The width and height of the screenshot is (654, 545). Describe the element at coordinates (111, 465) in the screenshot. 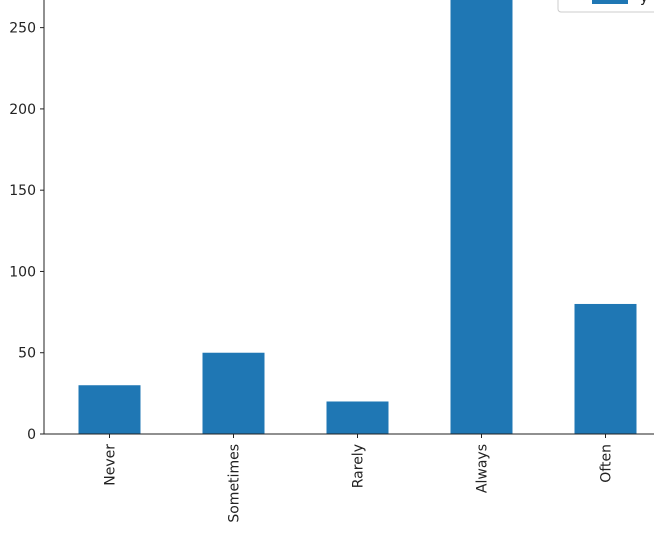

I see `x-tick-label: Never` at that location.